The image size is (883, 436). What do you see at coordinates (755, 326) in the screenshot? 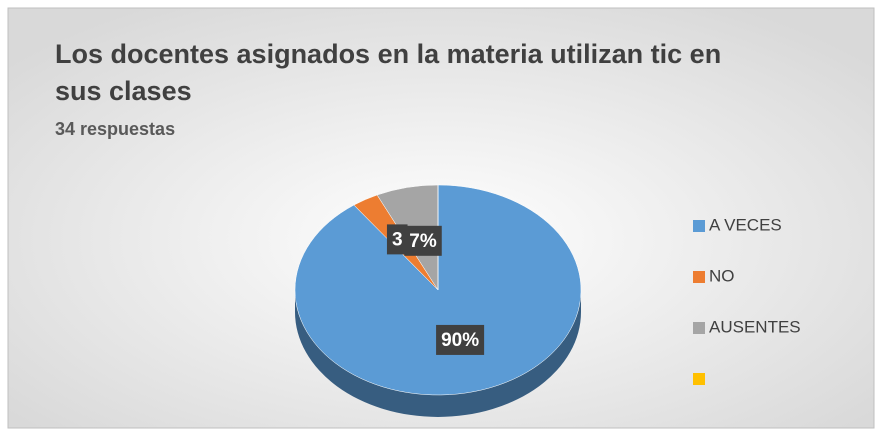
I see `legend-label: AUSENTES` at bounding box center [755, 326].